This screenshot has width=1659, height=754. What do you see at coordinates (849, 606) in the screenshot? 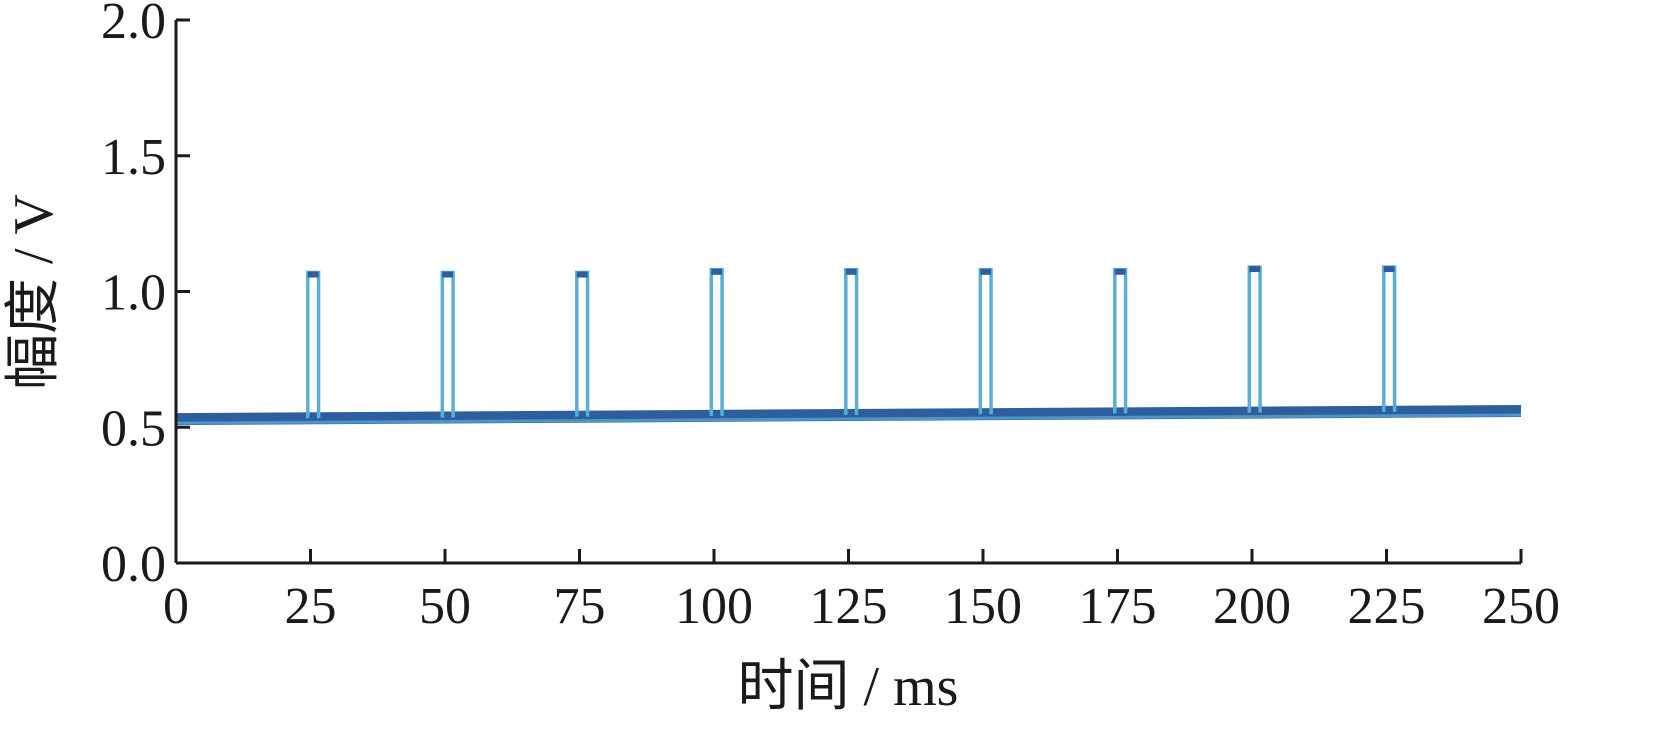
I see `x-tick-label: 125` at bounding box center [849, 606].